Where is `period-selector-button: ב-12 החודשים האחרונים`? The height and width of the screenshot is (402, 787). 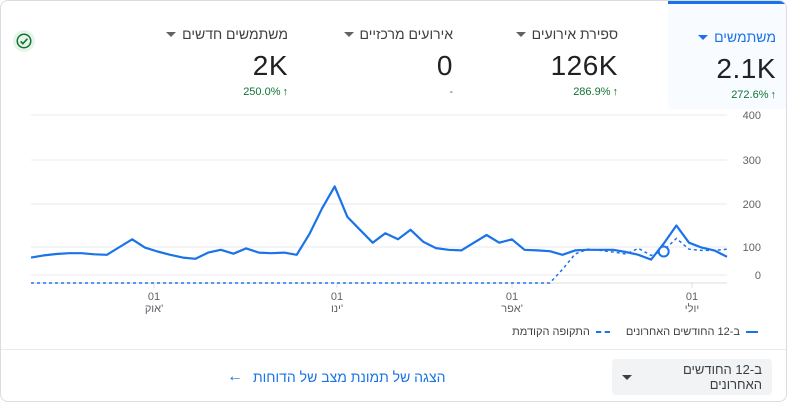
period-selector-button: ב-12 החודשים האחרונים is located at coordinates (692, 377).